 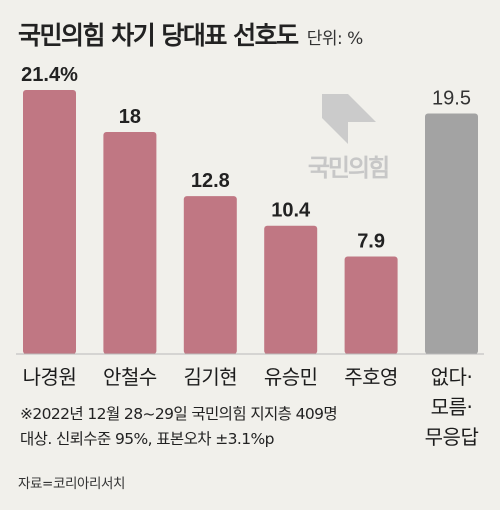 I want to click on chart-title: 국민의힘 차기 당대표 선호도, so click(x=158, y=35).